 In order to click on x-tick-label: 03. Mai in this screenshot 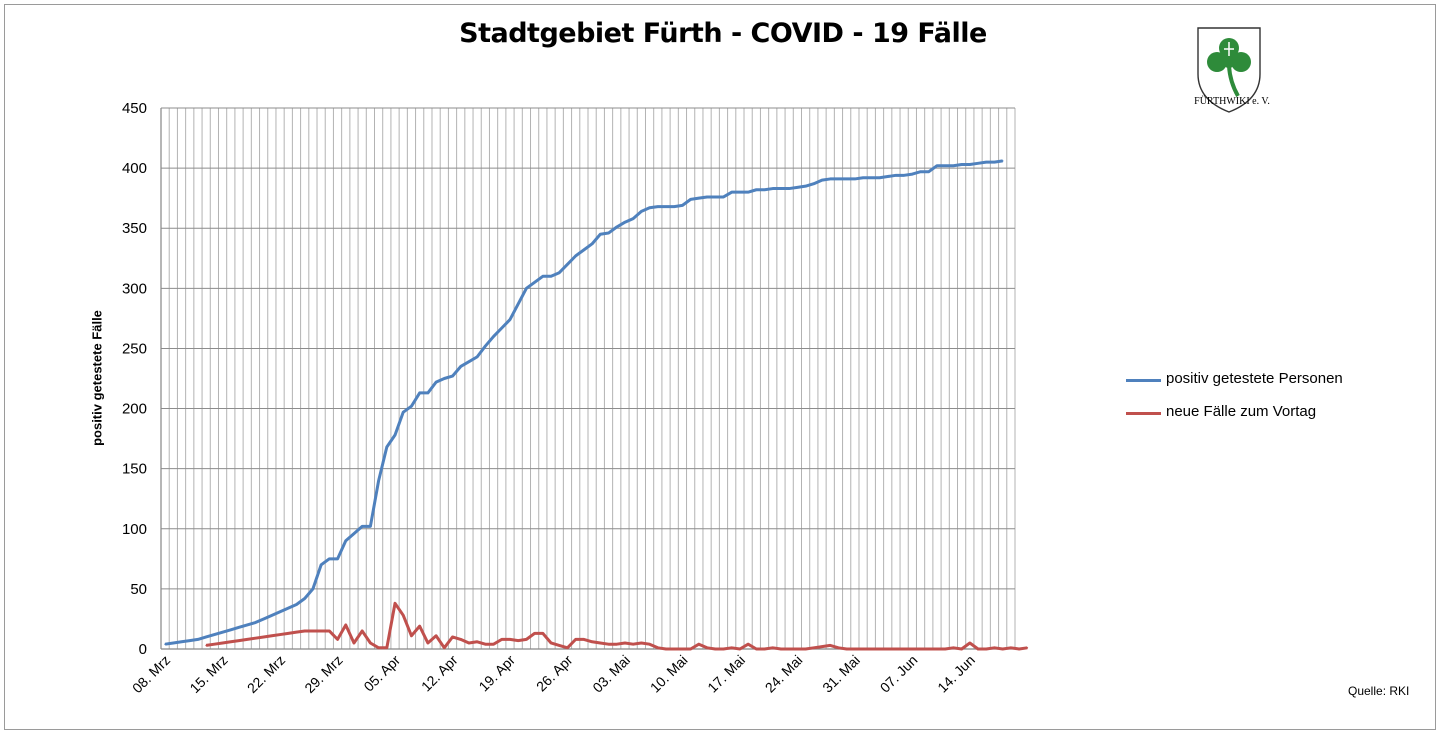, I will do `click(611, 674)`.